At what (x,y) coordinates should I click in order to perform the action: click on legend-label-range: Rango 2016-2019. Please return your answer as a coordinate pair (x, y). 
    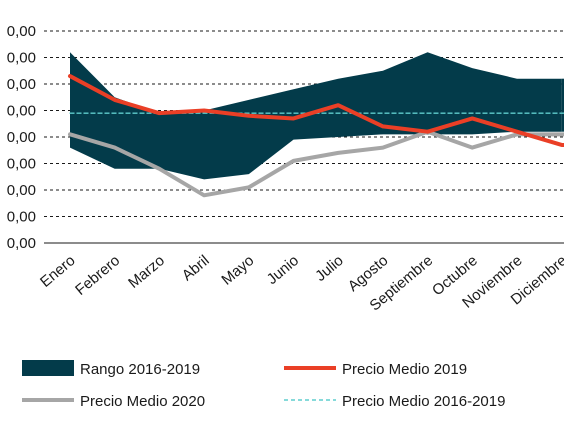
    Looking at the image, I should click on (140, 369).